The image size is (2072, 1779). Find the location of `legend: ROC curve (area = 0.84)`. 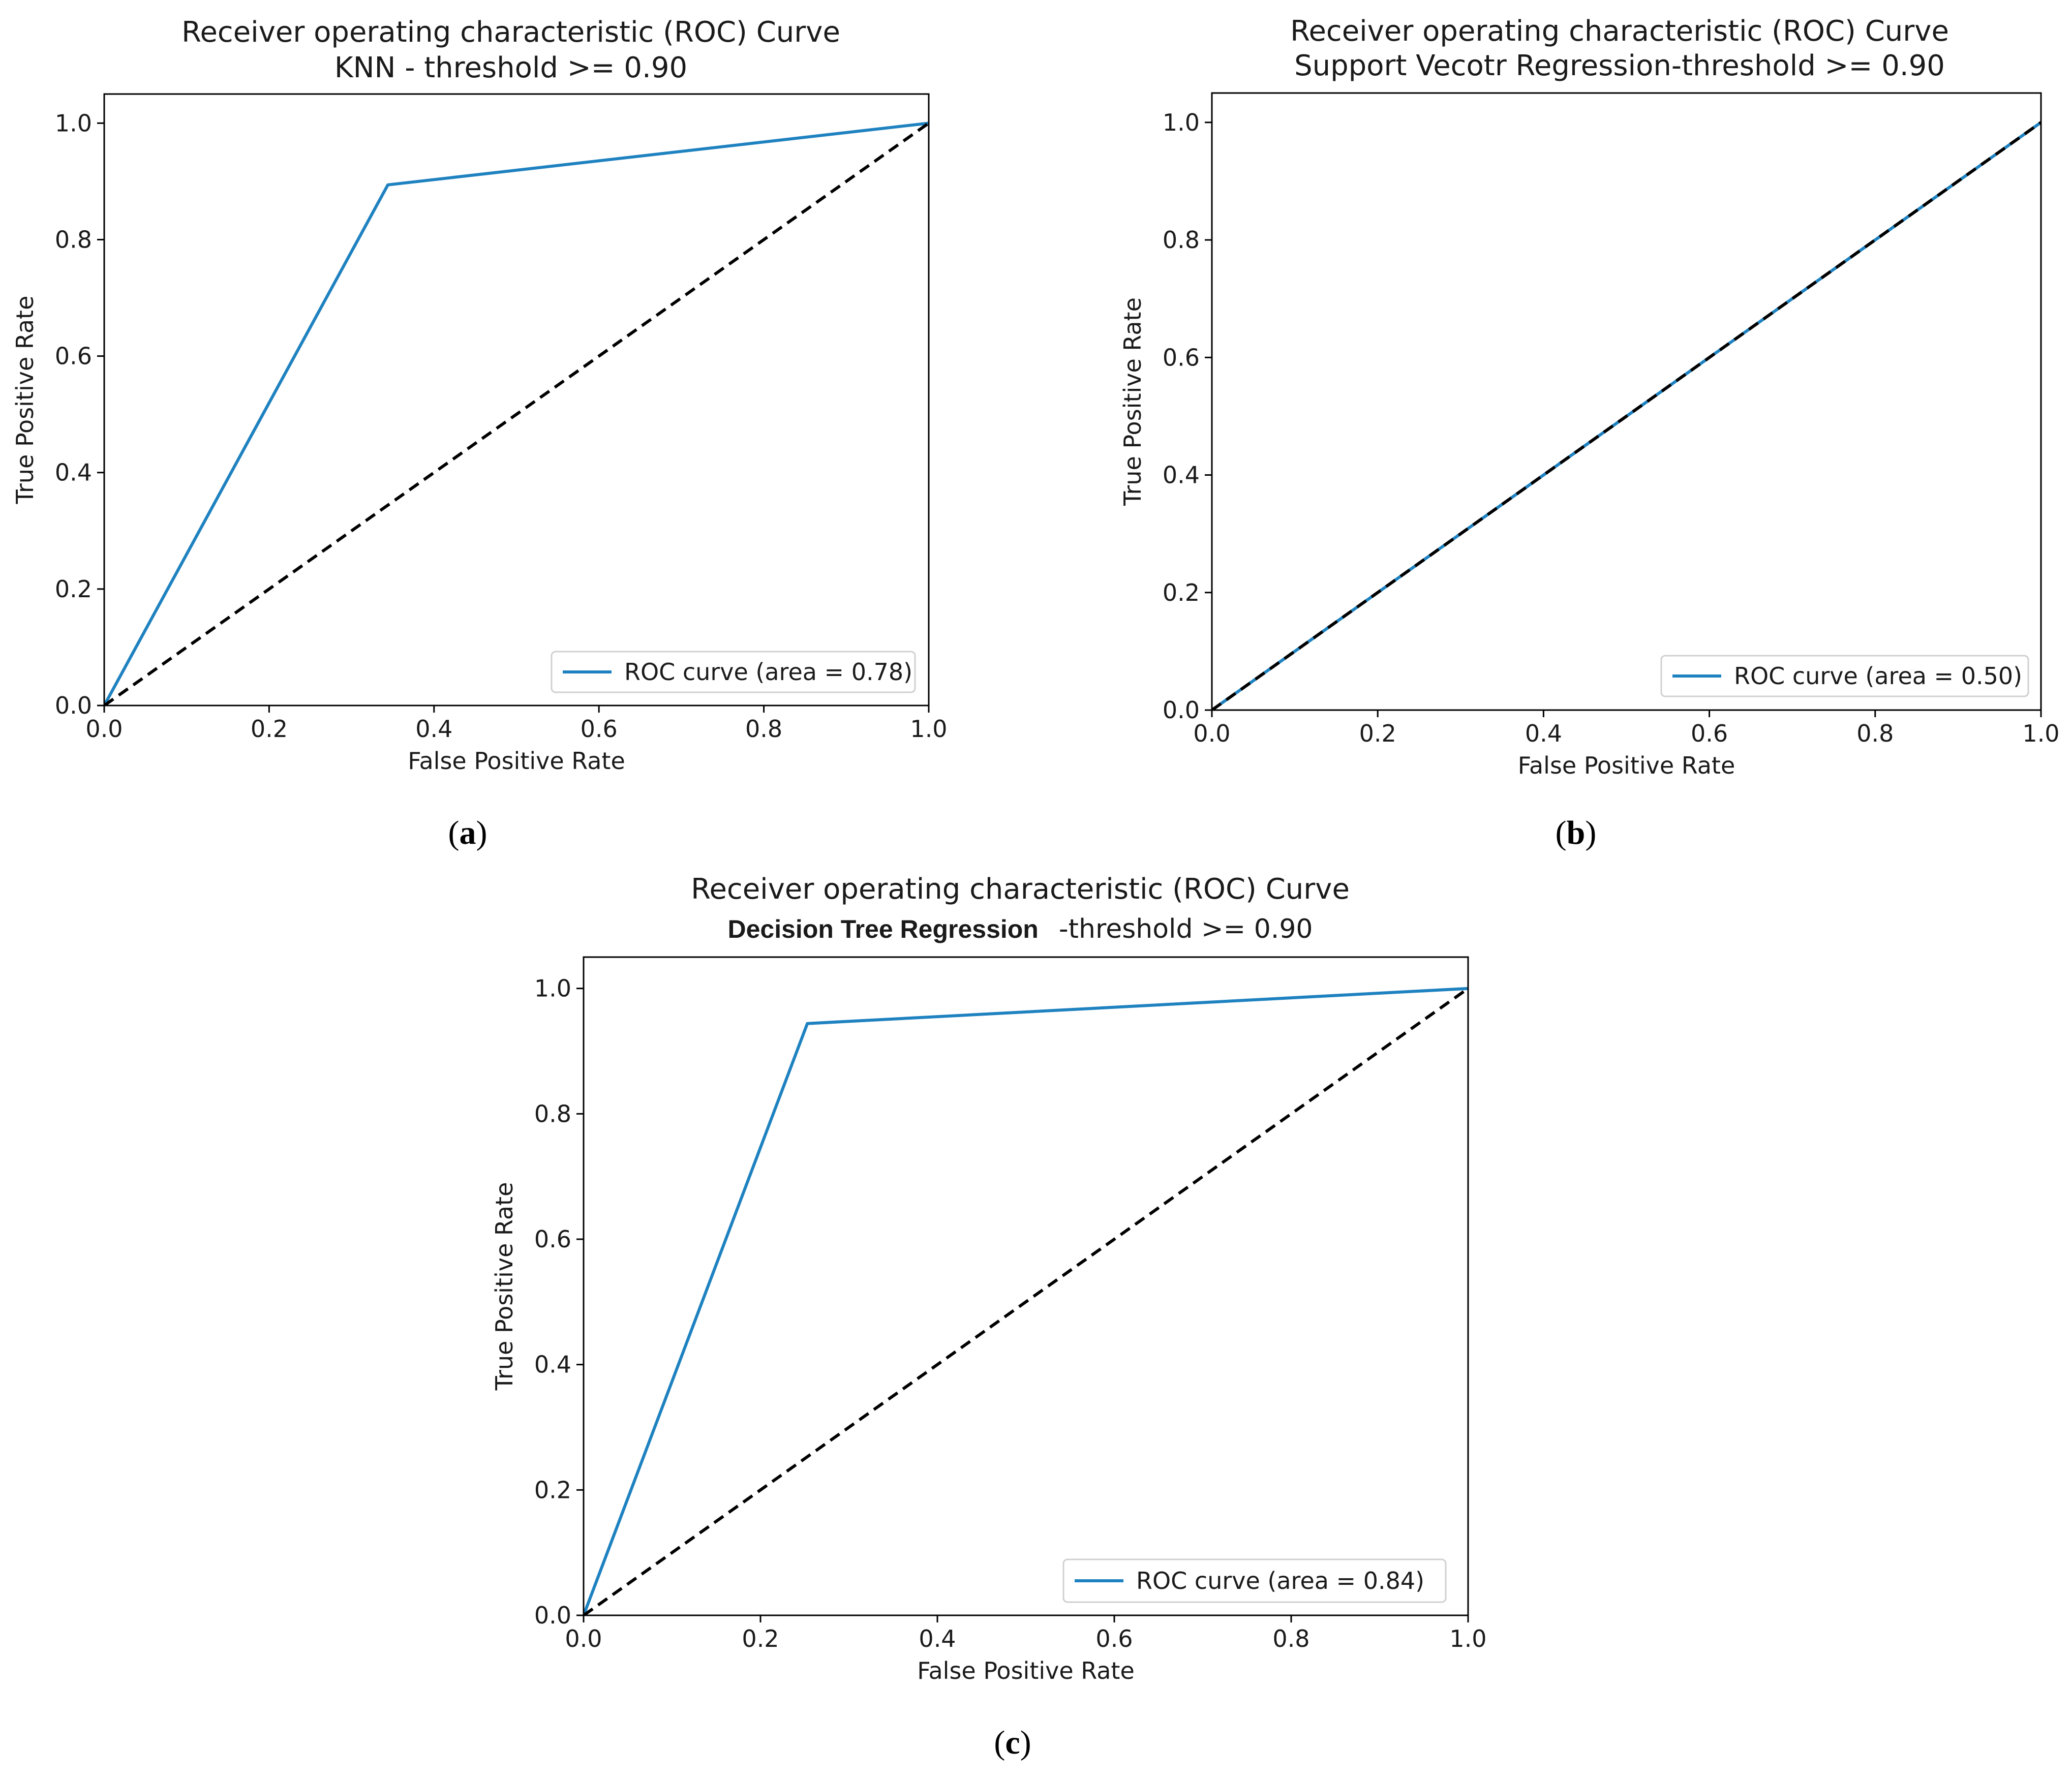

legend: ROC curve (area = 0.84) is located at coordinates (1254, 1580).